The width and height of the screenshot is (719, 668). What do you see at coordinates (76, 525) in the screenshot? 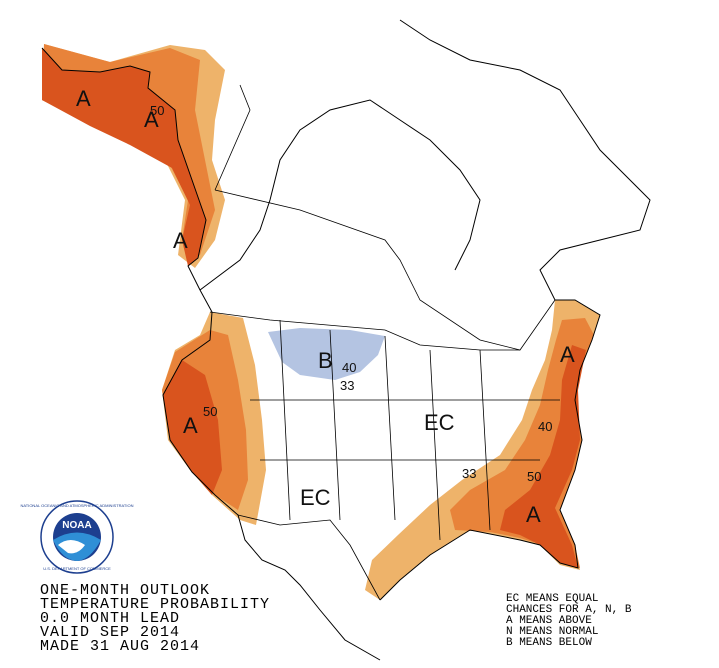
I see `logo-text: NOAA` at bounding box center [76, 525].